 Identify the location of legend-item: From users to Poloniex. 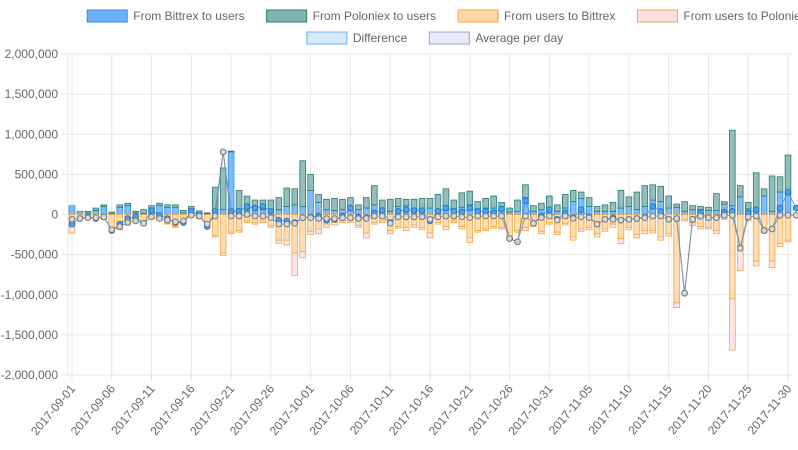
(717, 16).